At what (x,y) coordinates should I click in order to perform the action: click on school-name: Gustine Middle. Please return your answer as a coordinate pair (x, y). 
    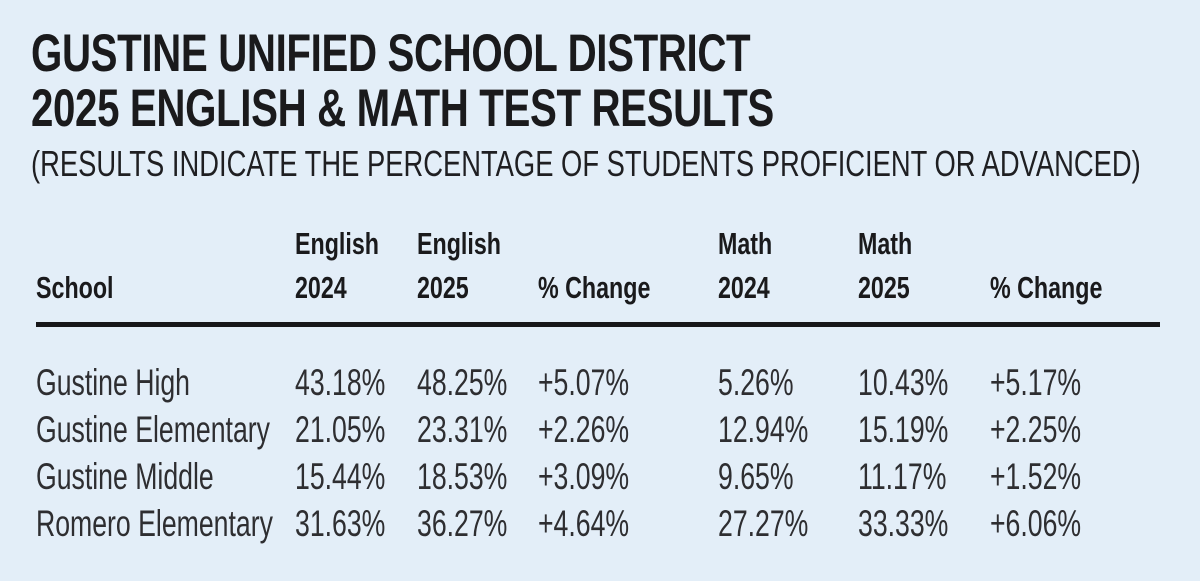
    Looking at the image, I should click on (125, 476).